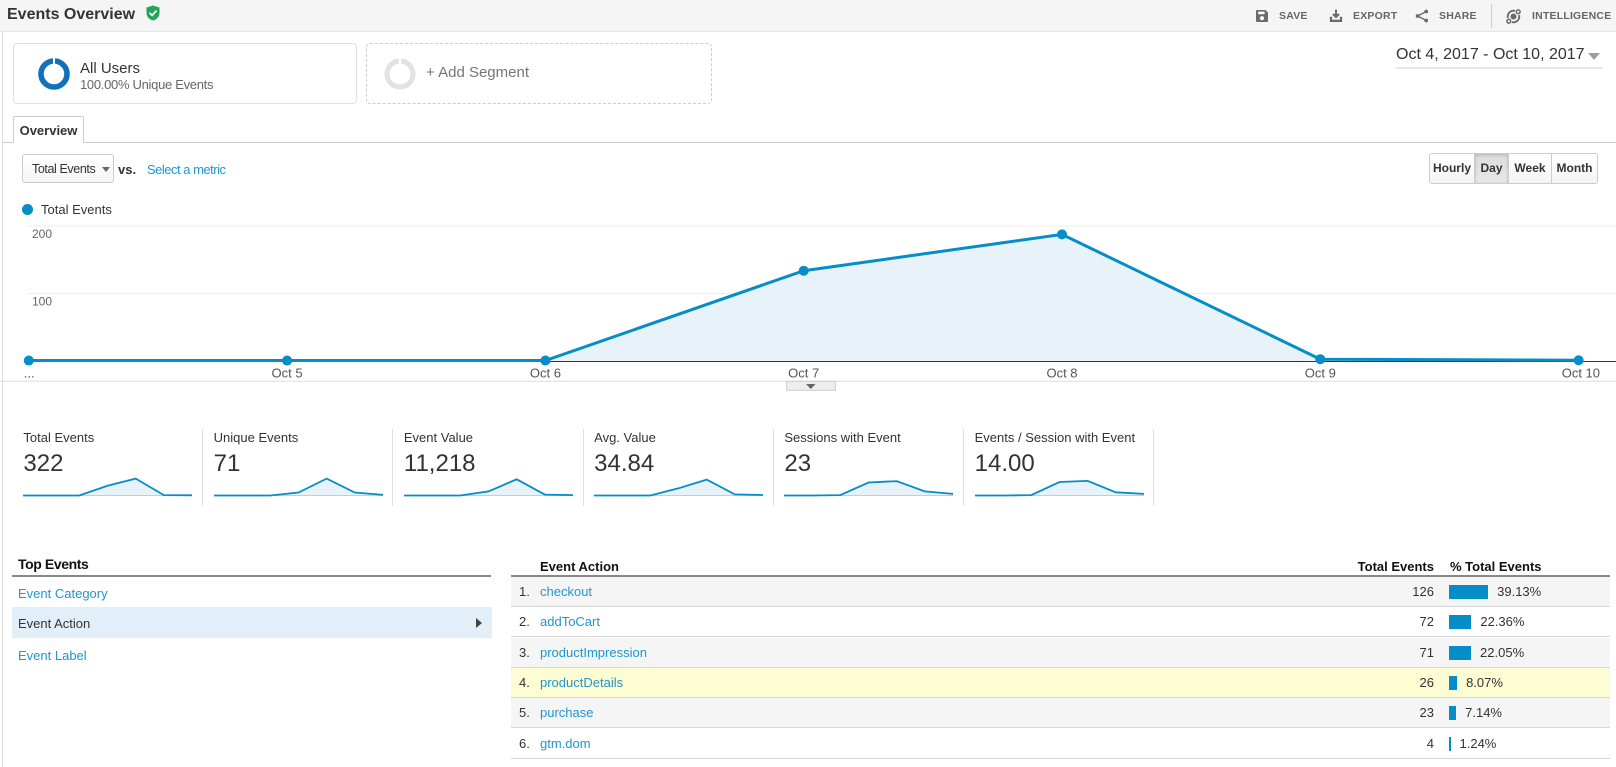  I want to click on svg-text: Oct 10, so click(1581, 373).